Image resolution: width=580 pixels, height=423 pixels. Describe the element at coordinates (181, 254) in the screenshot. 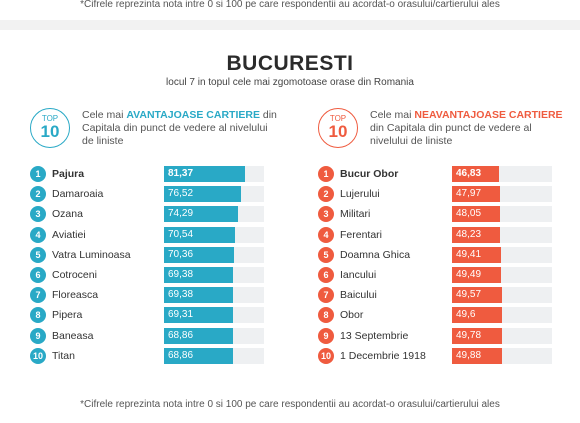

I see `value-label: 70,36` at that location.